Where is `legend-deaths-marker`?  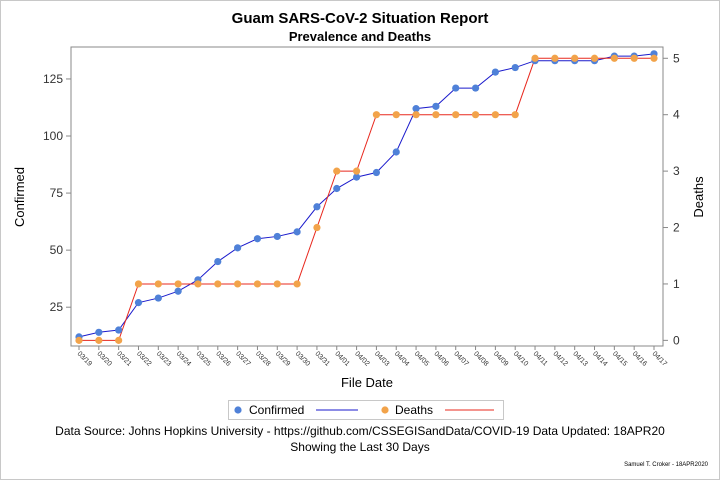 legend-deaths-marker is located at coordinates (385, 410).